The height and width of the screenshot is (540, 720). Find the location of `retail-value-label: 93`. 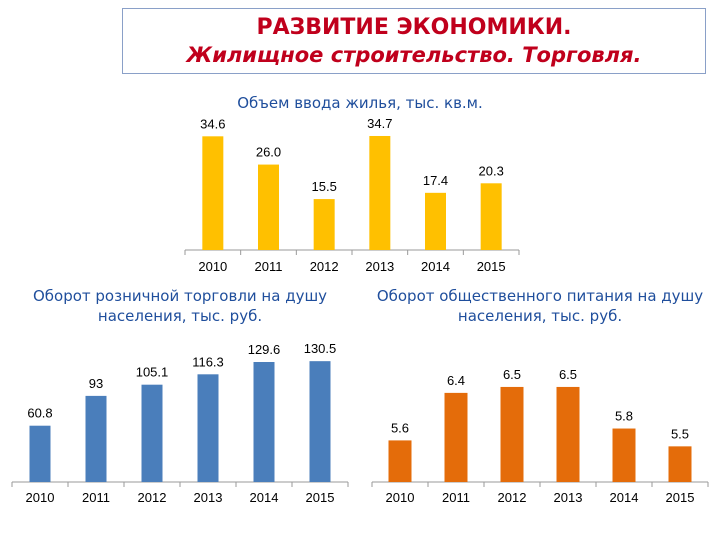

retail-value-label: 93 is located at coordinates (96, 383).